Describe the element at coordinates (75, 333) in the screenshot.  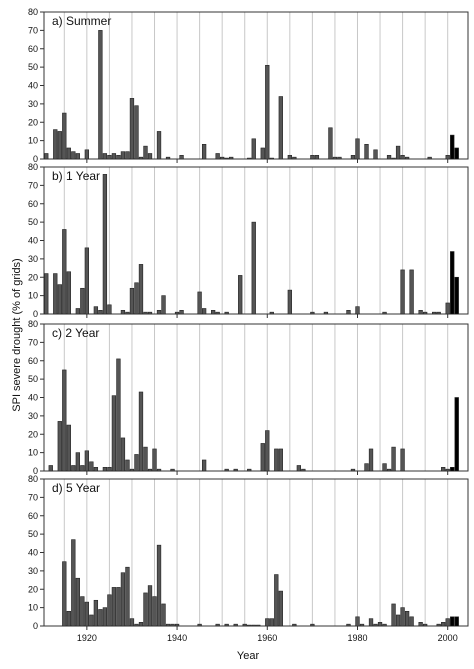
I see `panel-title: c) 2 Year` at that location.